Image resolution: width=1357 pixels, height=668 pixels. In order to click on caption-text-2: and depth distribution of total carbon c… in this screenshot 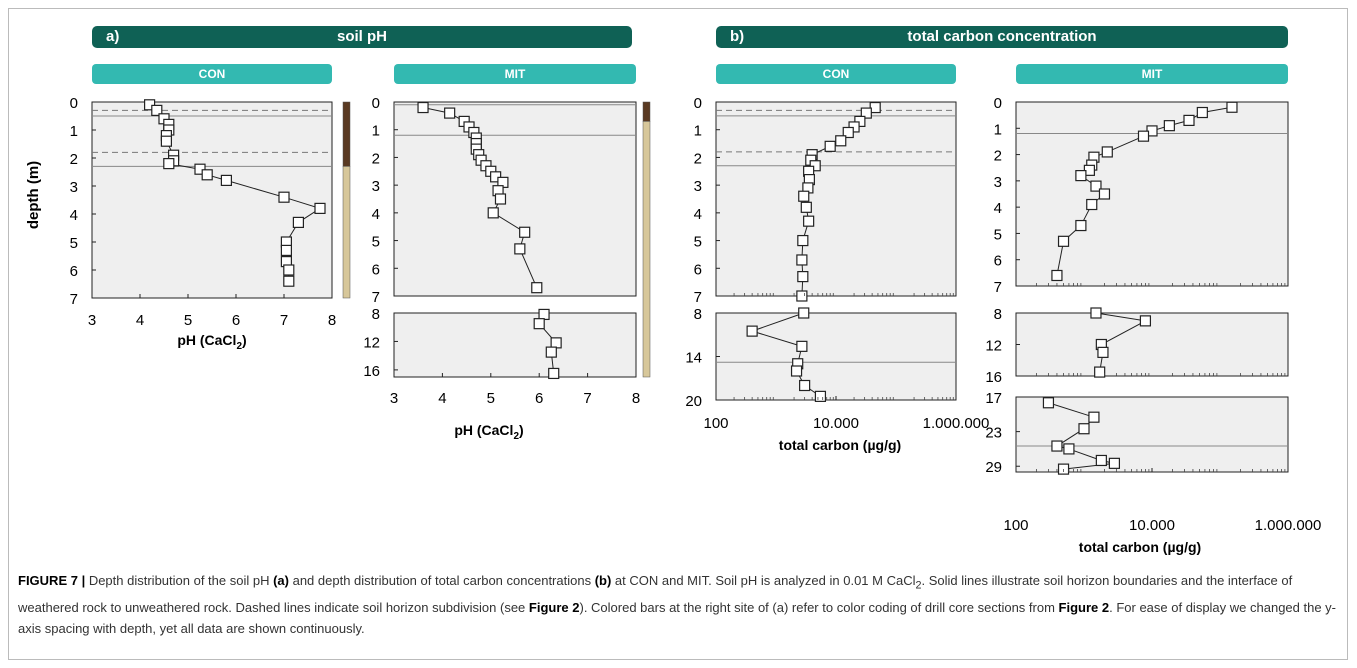, I will do `click(441, 580)`.